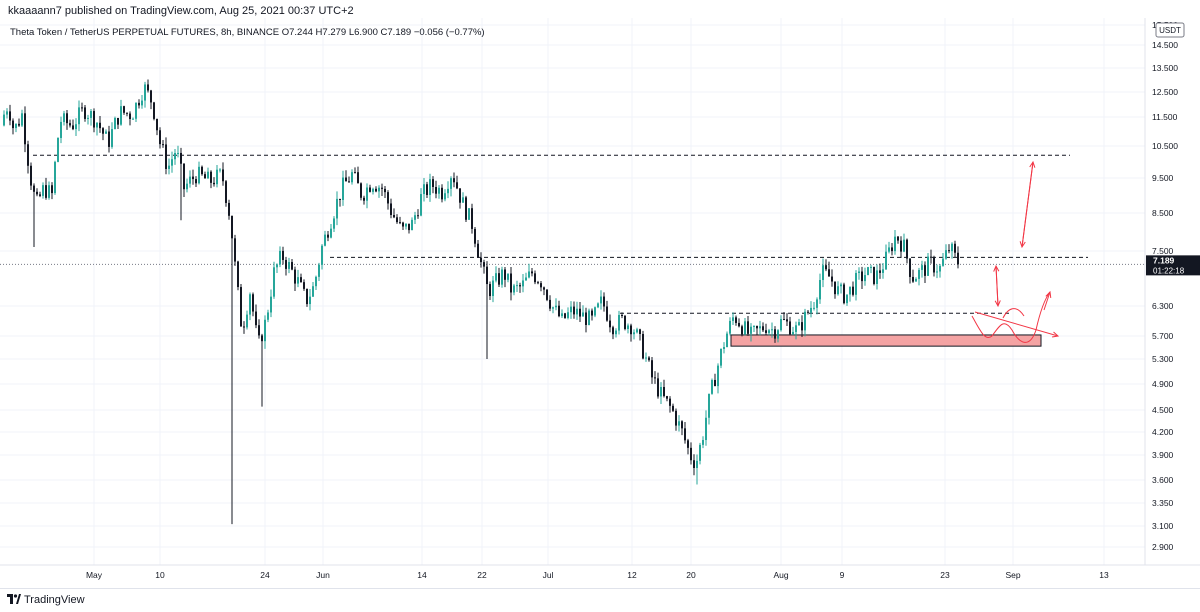 The height and width of the screenshot is (612, 1200). What do you see at coordinates (886, 340) in the screenshot?
I see `support-zone` at bounding box center [886, 340].